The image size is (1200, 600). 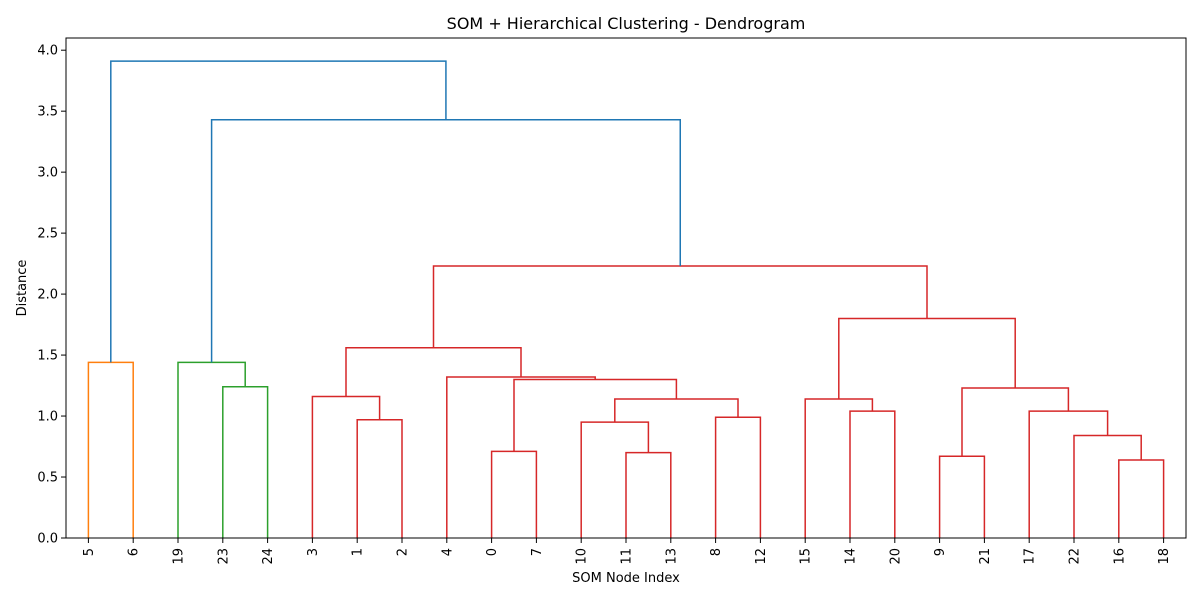 What do you see at coordinates (716, 552) in the screenshot?
I see `x-tick-label: 8` at bounding box center [716, 552].